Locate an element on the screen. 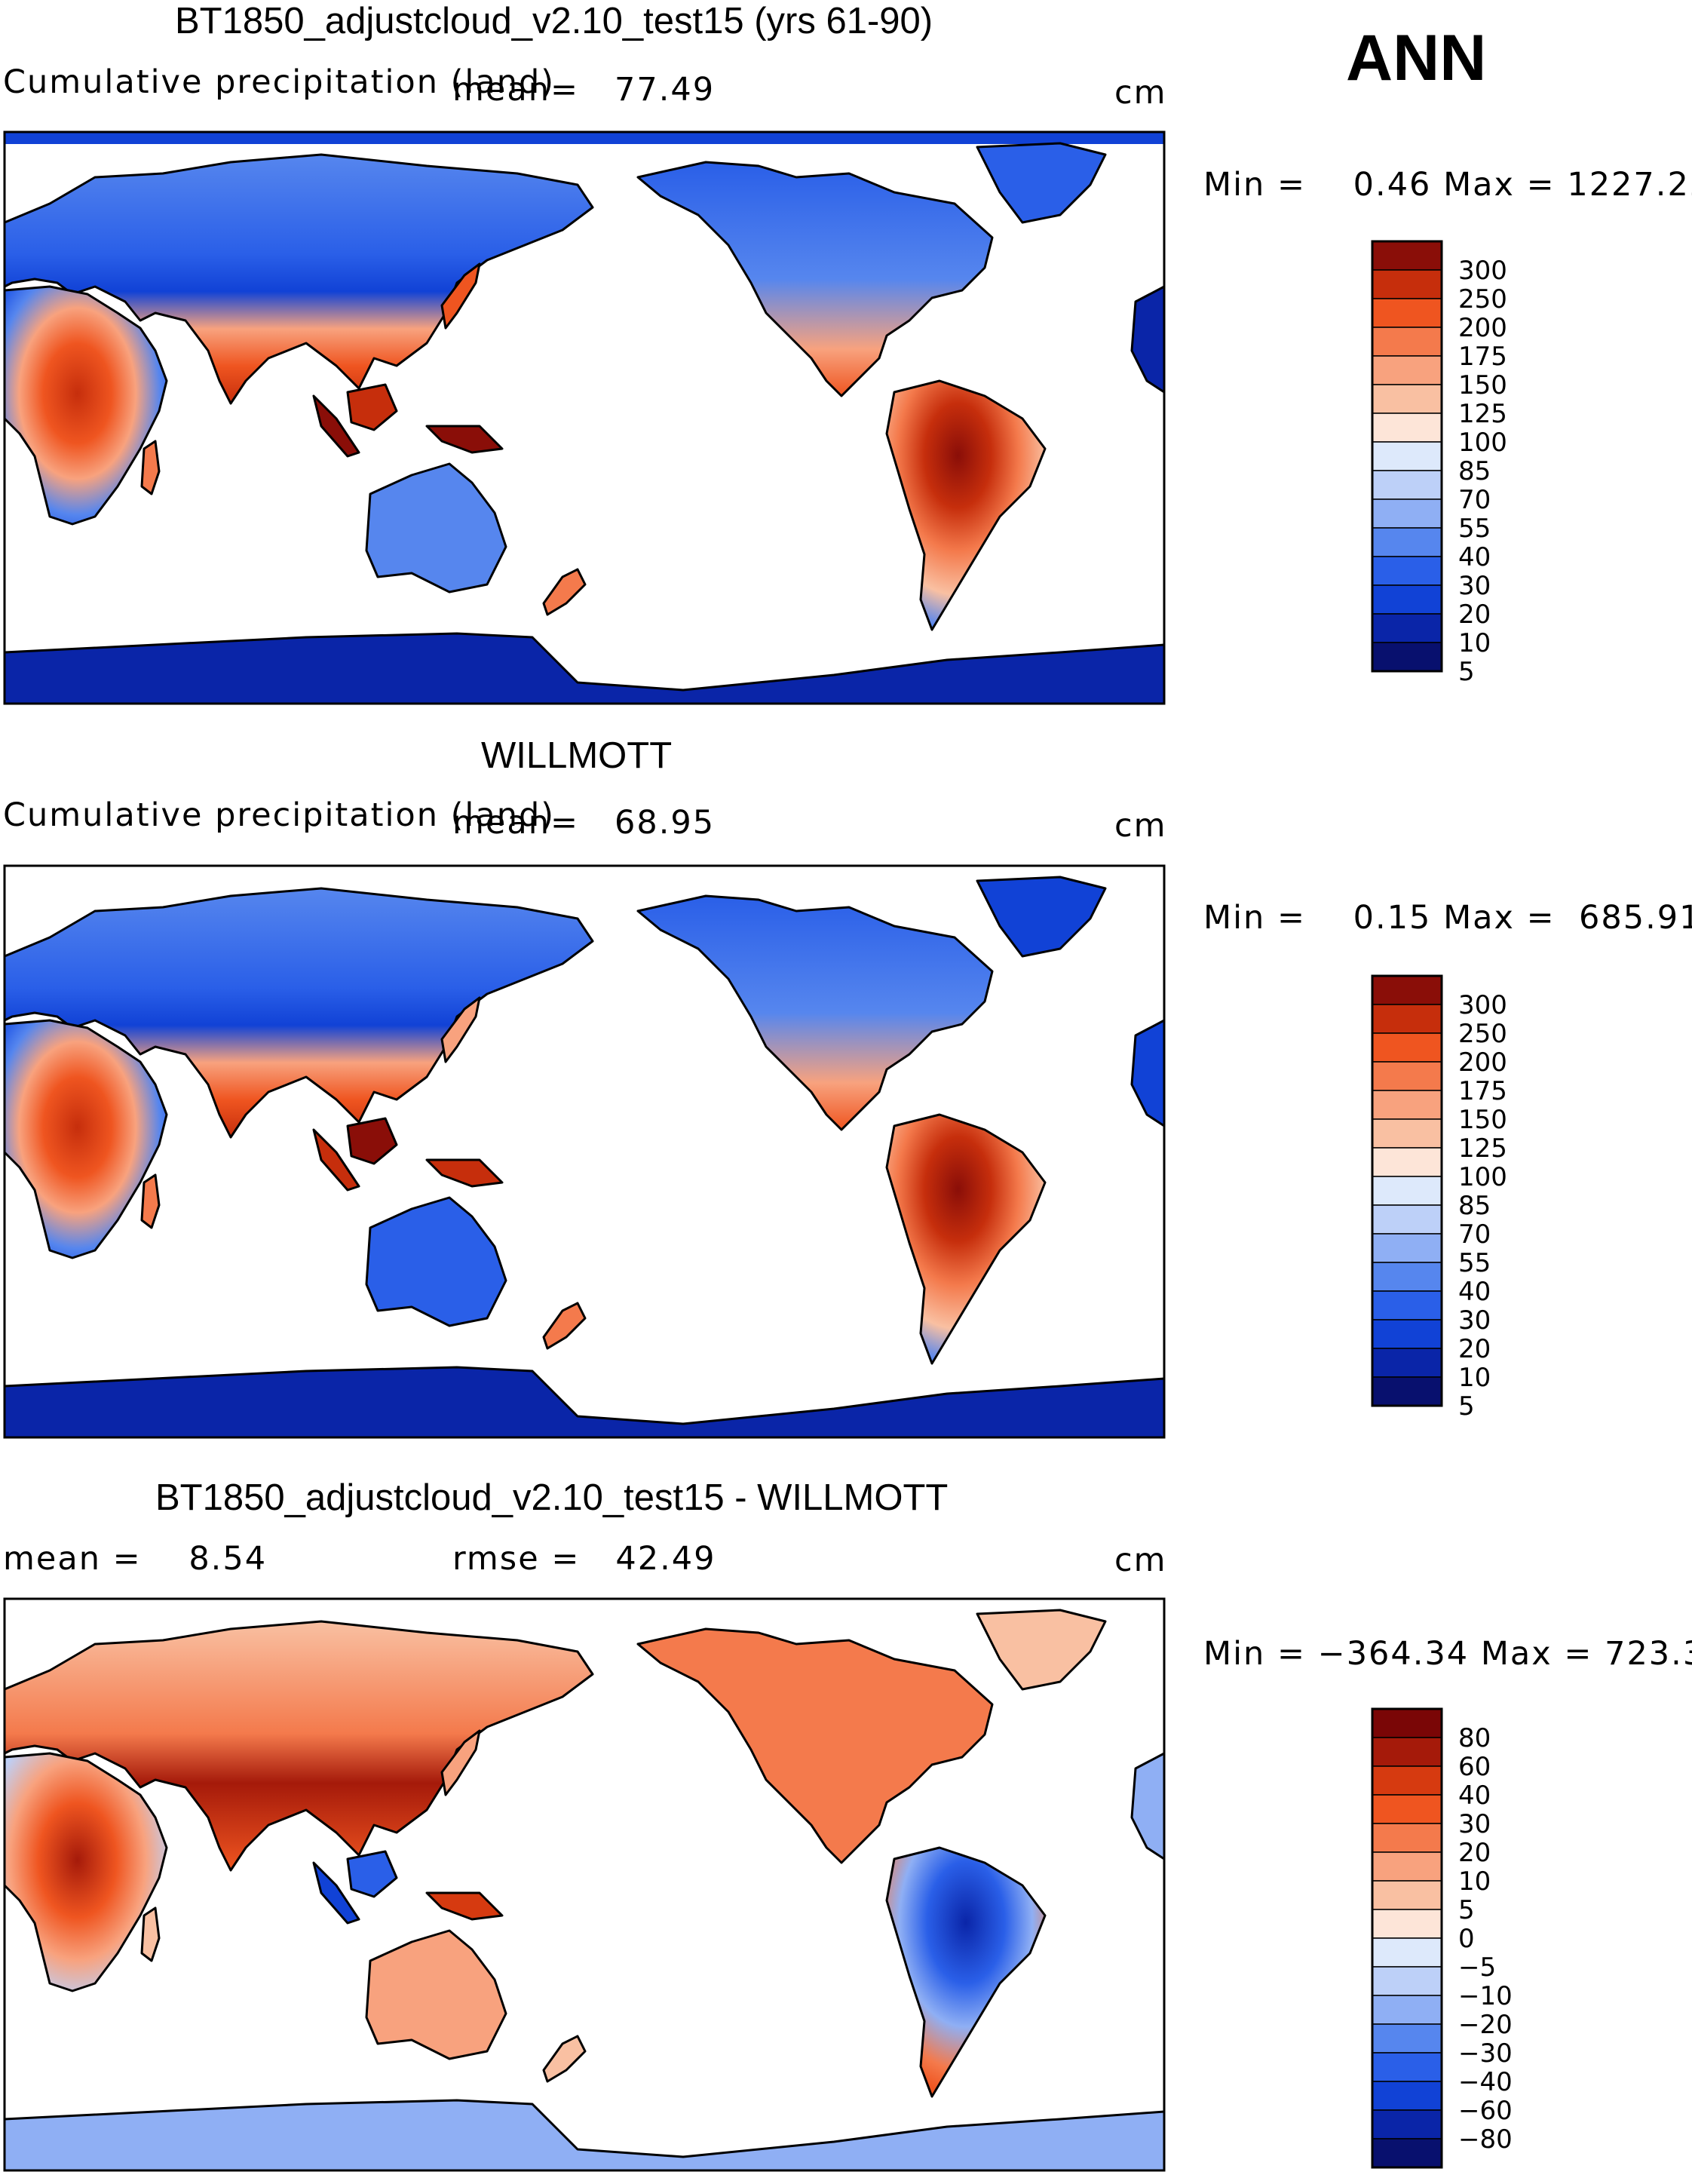  panel1-nz-region is located at coordinates (564, 592).